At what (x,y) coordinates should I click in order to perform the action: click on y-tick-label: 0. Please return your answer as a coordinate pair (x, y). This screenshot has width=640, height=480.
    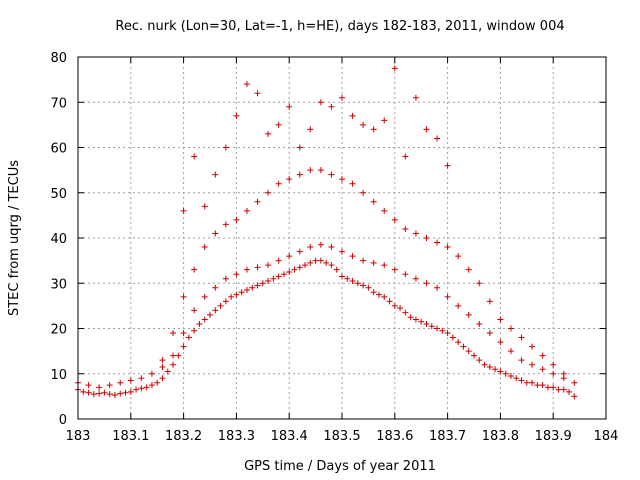
    Looking at the image, I should click on (63, 420).